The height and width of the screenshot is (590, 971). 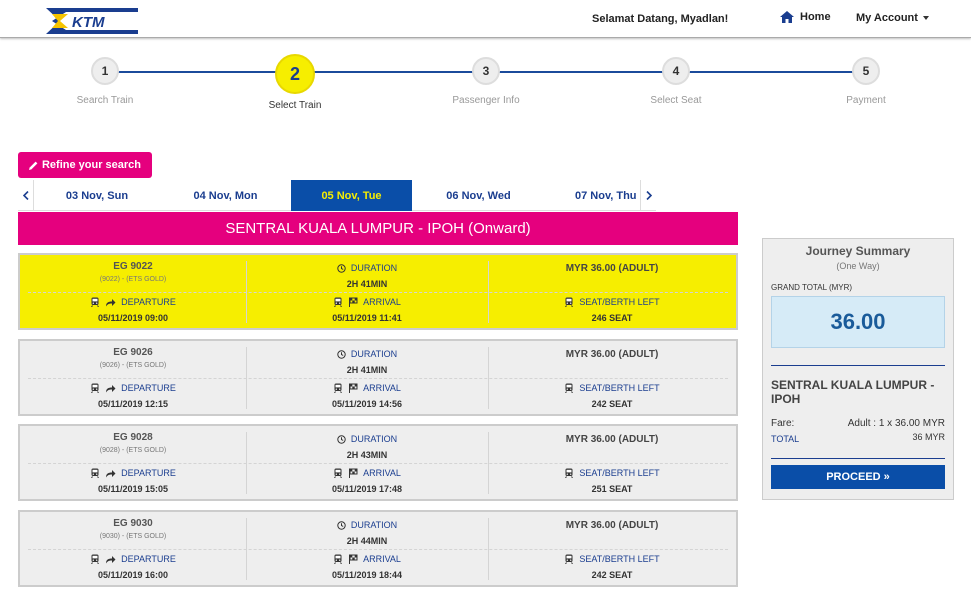 I want to click on fare-value: Adult : 1 x 36.00 MYR, so click(x=896, y=423).